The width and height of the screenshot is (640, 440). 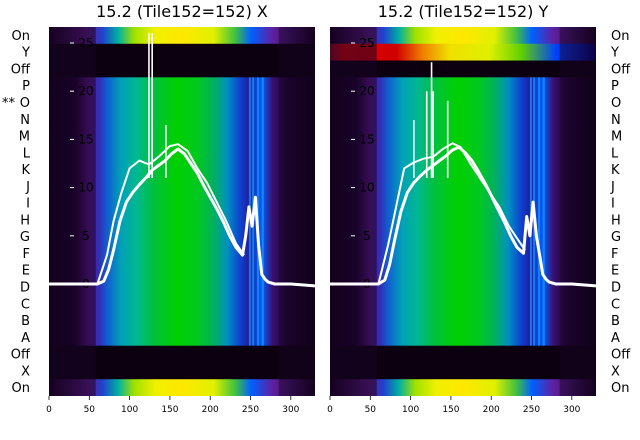 I want to click on y-tick-label: 25, so click(x=366, y=43).